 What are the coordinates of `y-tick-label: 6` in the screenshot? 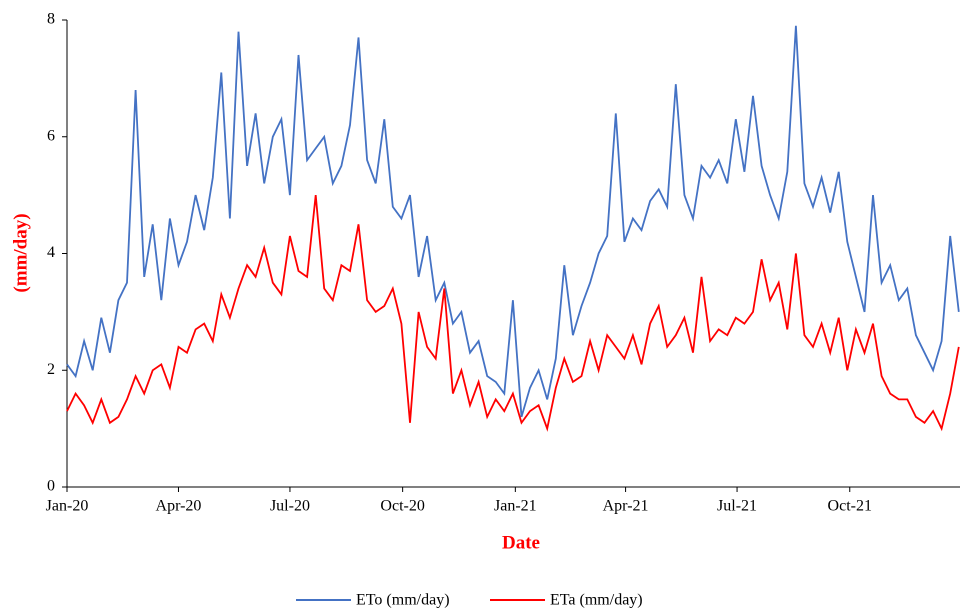 It's located at (51, 135).